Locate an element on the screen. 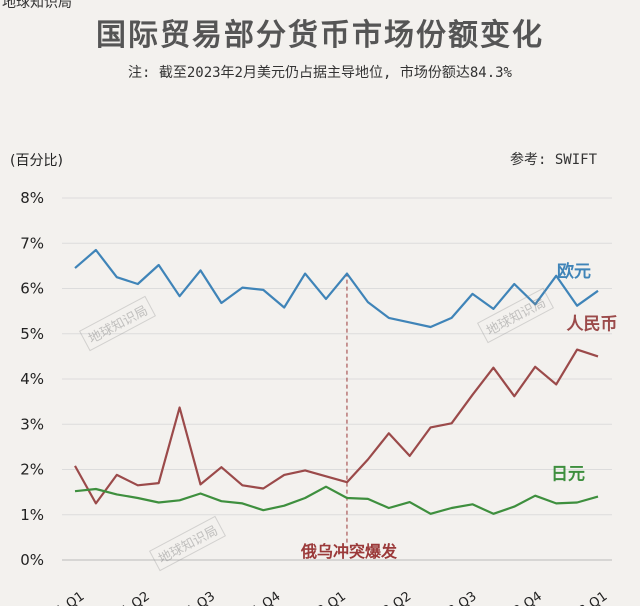  y-tick-label: 5% is located at coordinates (32, 334).